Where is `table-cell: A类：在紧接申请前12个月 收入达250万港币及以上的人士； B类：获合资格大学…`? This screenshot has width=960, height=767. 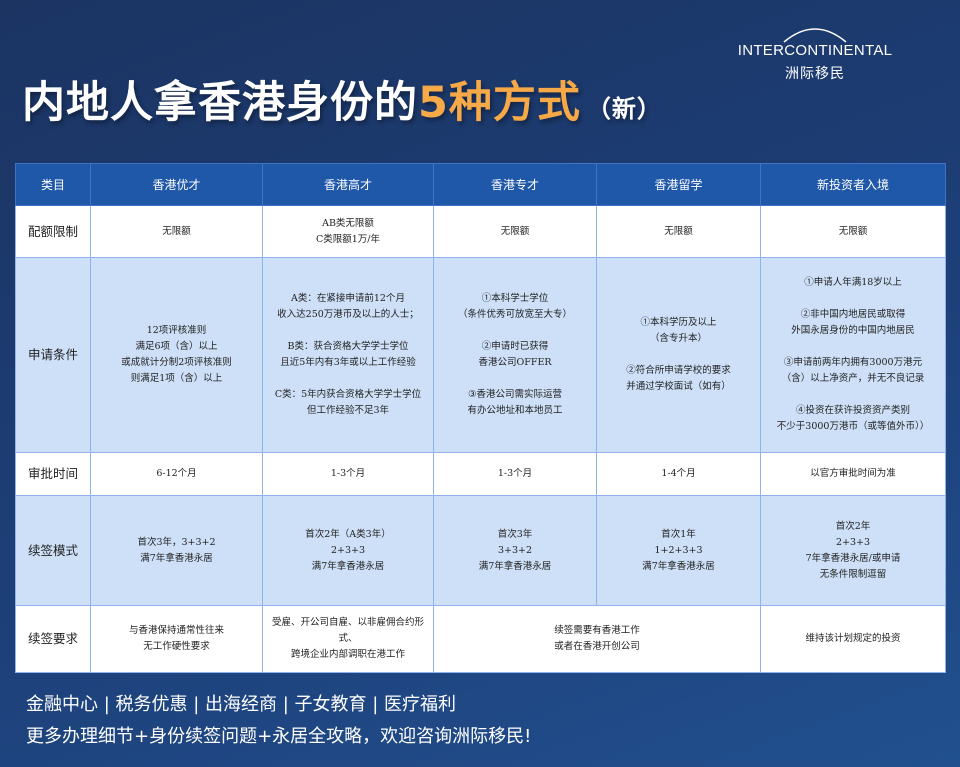 table-cell: A类：在紧接申请前12个月 收入达250万港币及以上的人士； B类：获合资格大学… is located at coordinates (348, 355).